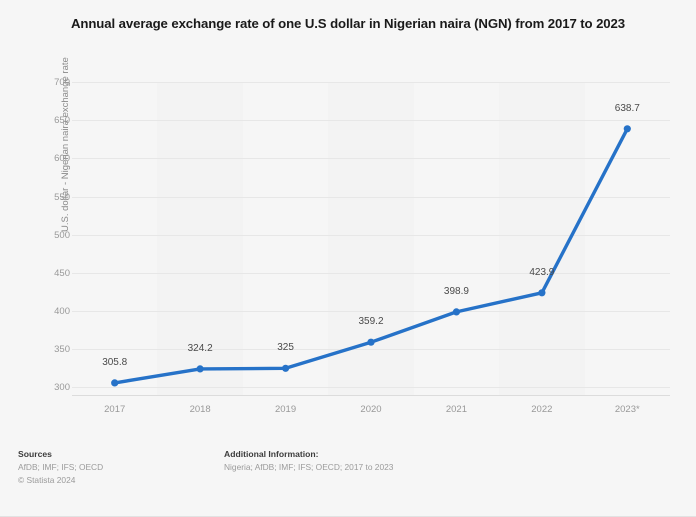  What do you see at coordinates (200, 348) in the screenshot?
I see `data-point-label: 324.2` at bounding box center [200, 348].